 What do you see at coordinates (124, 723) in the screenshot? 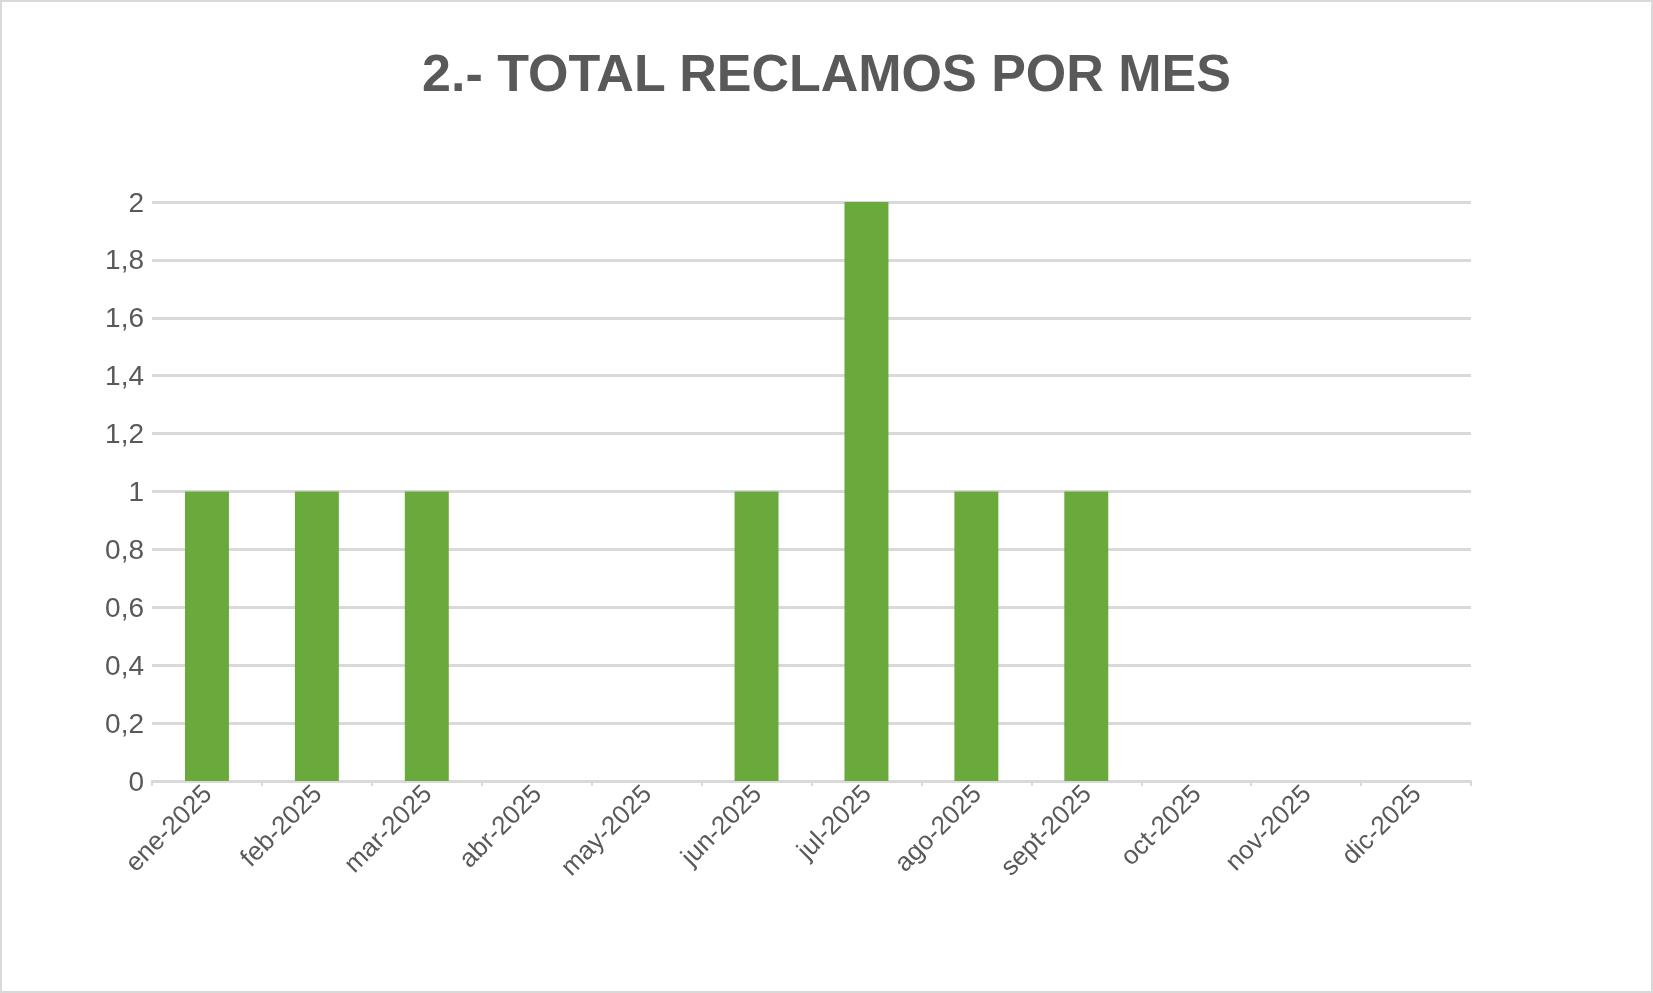
I see `y-tick-label: 0,2` at bounding box center [124, 723].